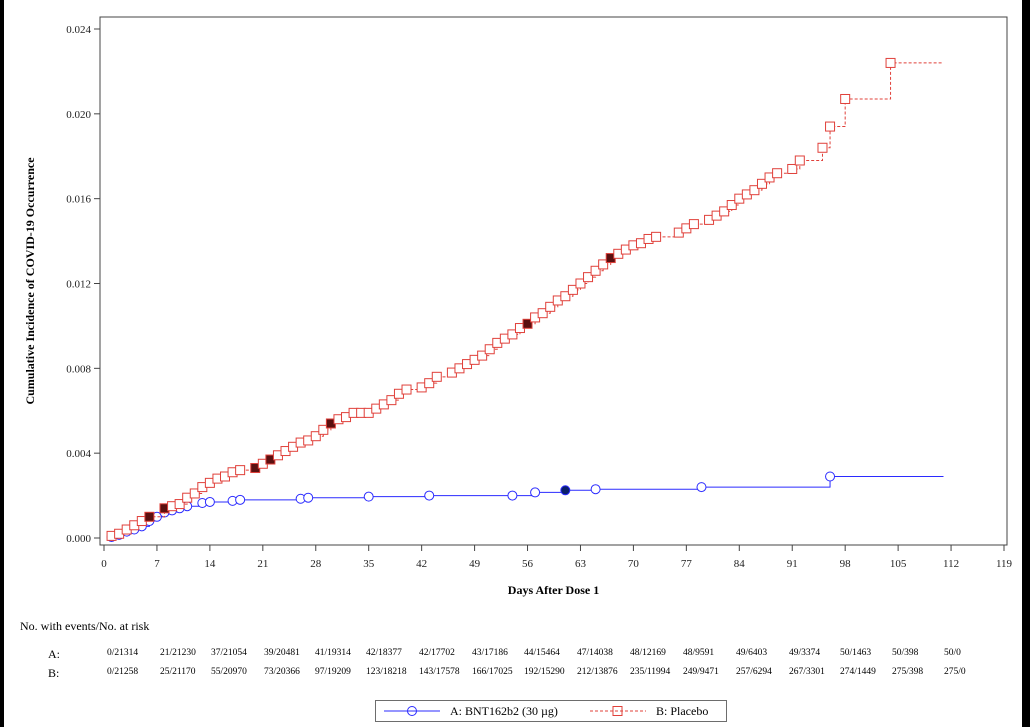  Describe the element at coordinates (123, 653) in the screenshot. I see `risk-cell: 0/21314` at that location.